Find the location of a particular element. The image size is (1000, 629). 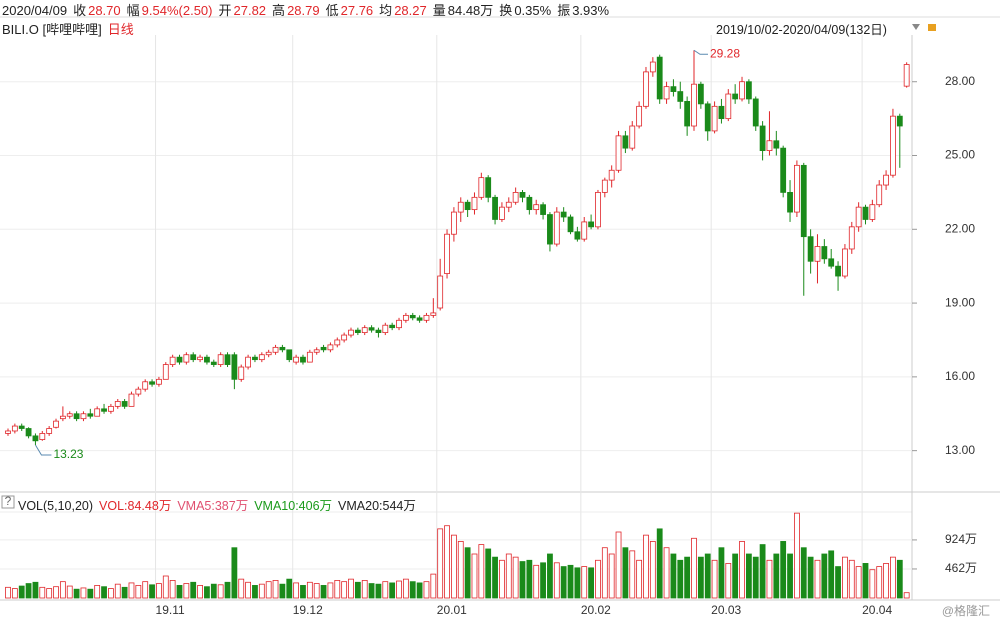

x-tick-label: 20.03 is located at coordinates (726, 610).